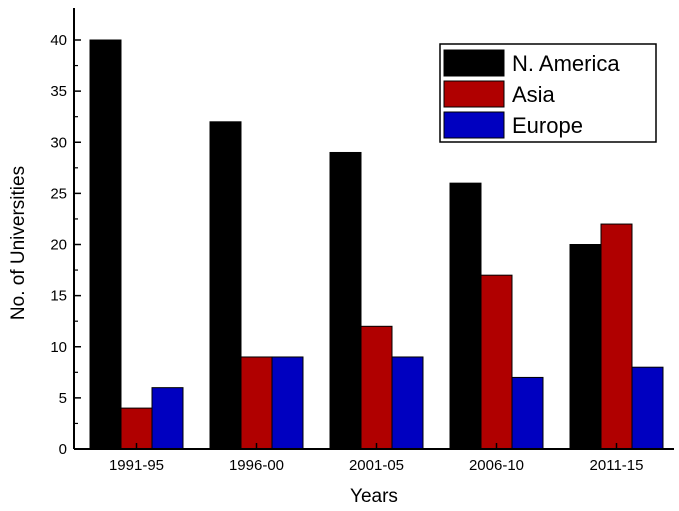 This screenshot has width=679, height=511. I want to click on y-ticks: 0 5 10 15 20 25 30 35 40, so click(65, 245).